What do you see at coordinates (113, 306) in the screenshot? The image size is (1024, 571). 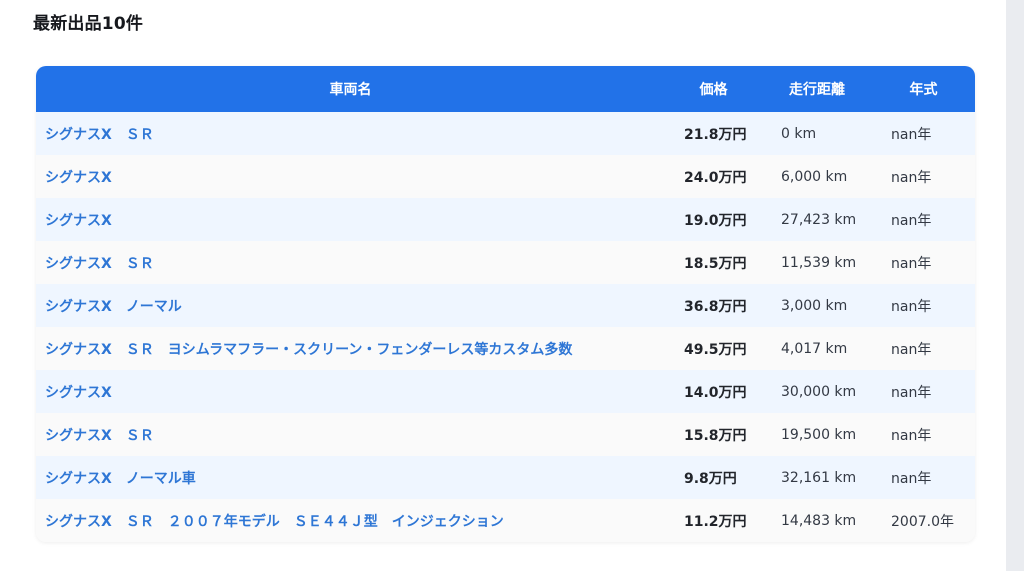 I see `vehicle-name-link: シグナスX ノーマル` at bounding box center [113, 306].